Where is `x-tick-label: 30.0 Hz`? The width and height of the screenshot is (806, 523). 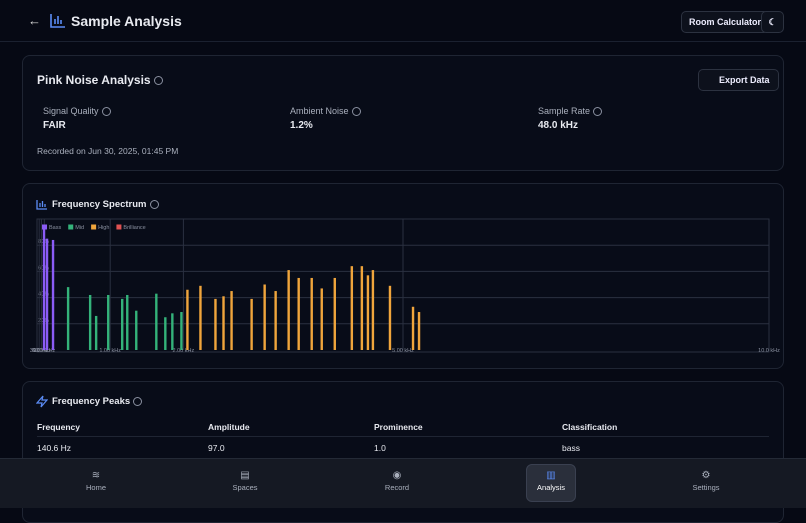
x-tick-label: 30.0 Hz is located at coordinates (39, 351).